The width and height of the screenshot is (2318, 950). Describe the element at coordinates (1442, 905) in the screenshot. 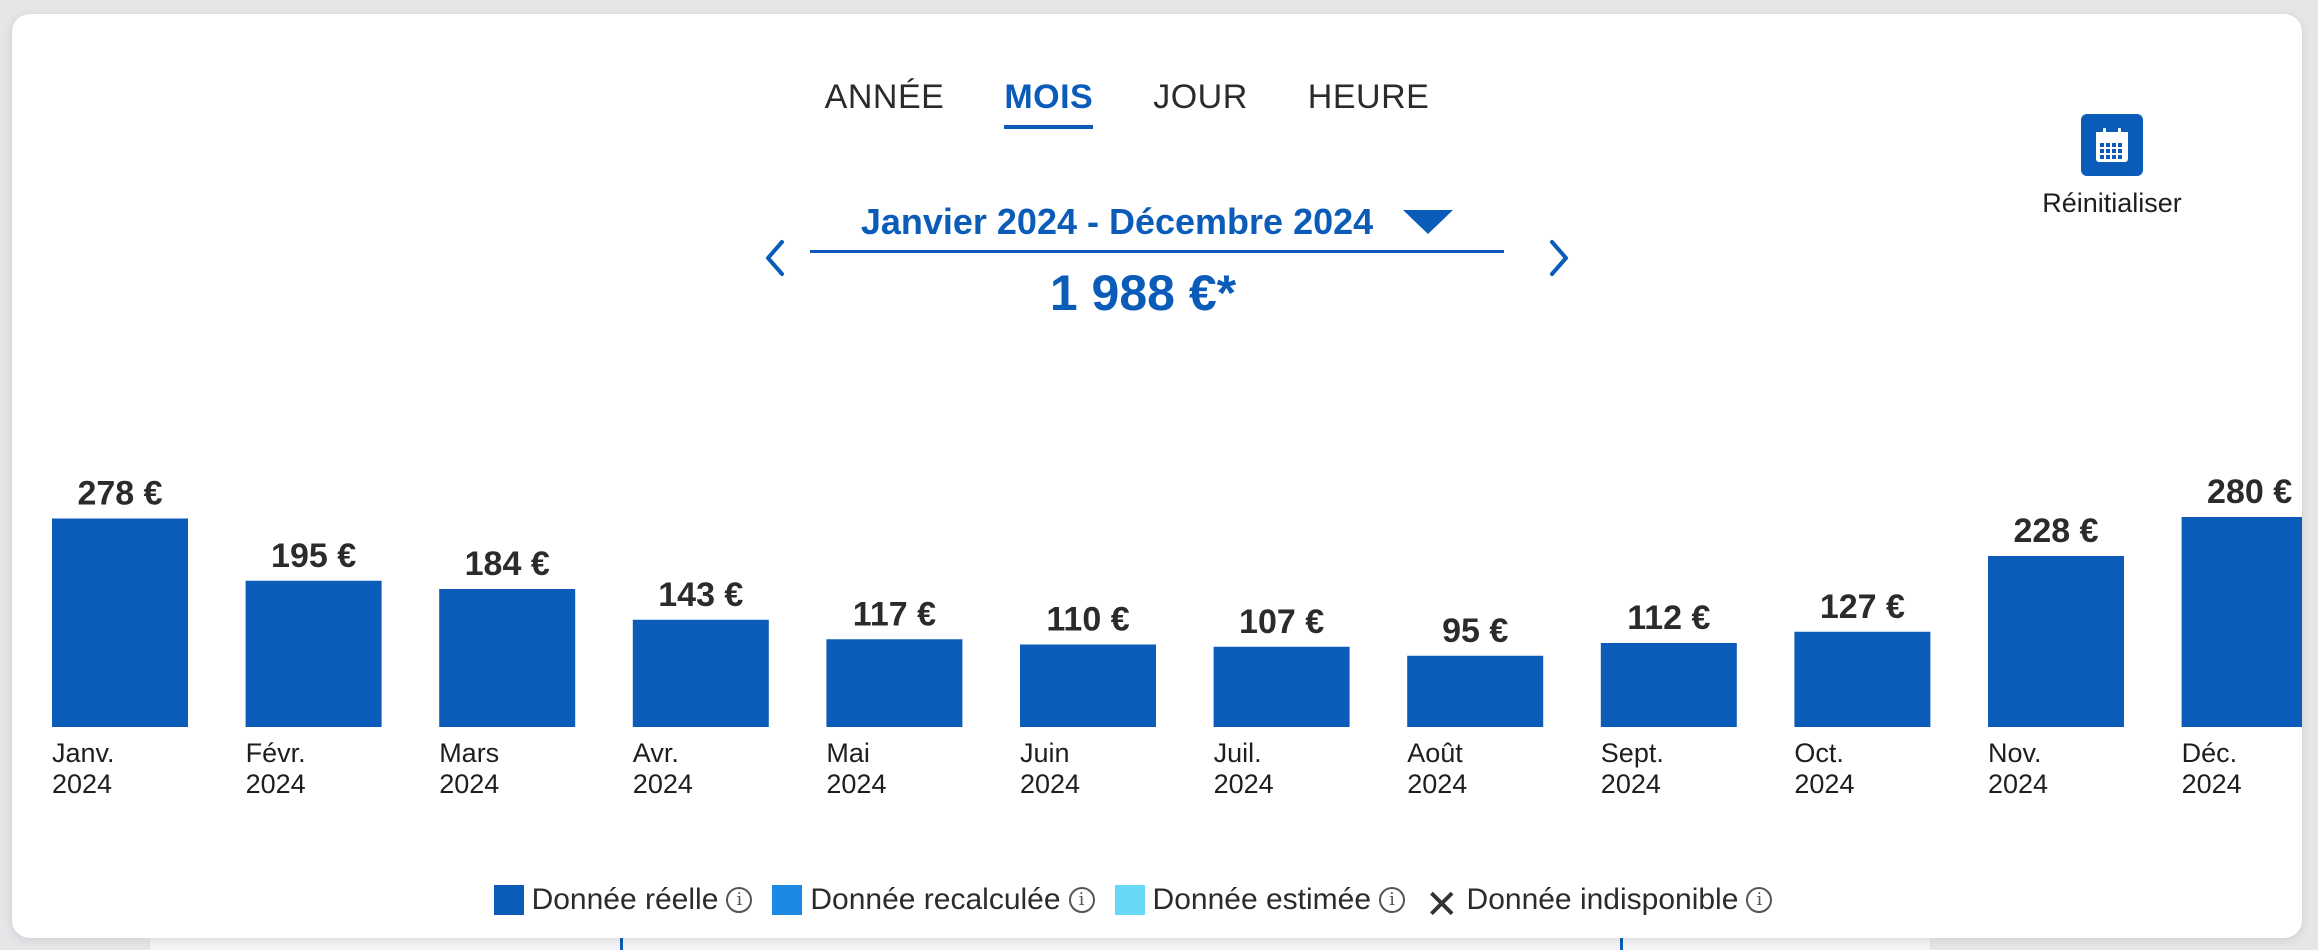

I see `cross-icon: ✕` at that location.